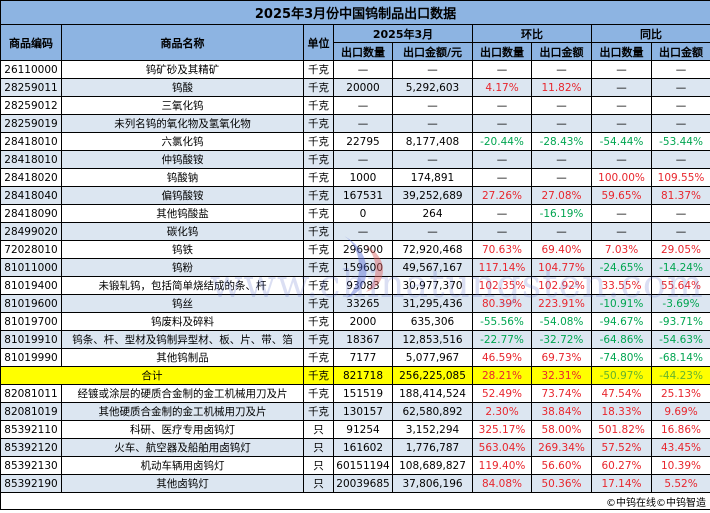 The height and width of the screenshot is (513, 710). Describe the element at coordinates (621, 411) in the screenshot. I see `cell-yoy-qty: 18.33%` at that location.